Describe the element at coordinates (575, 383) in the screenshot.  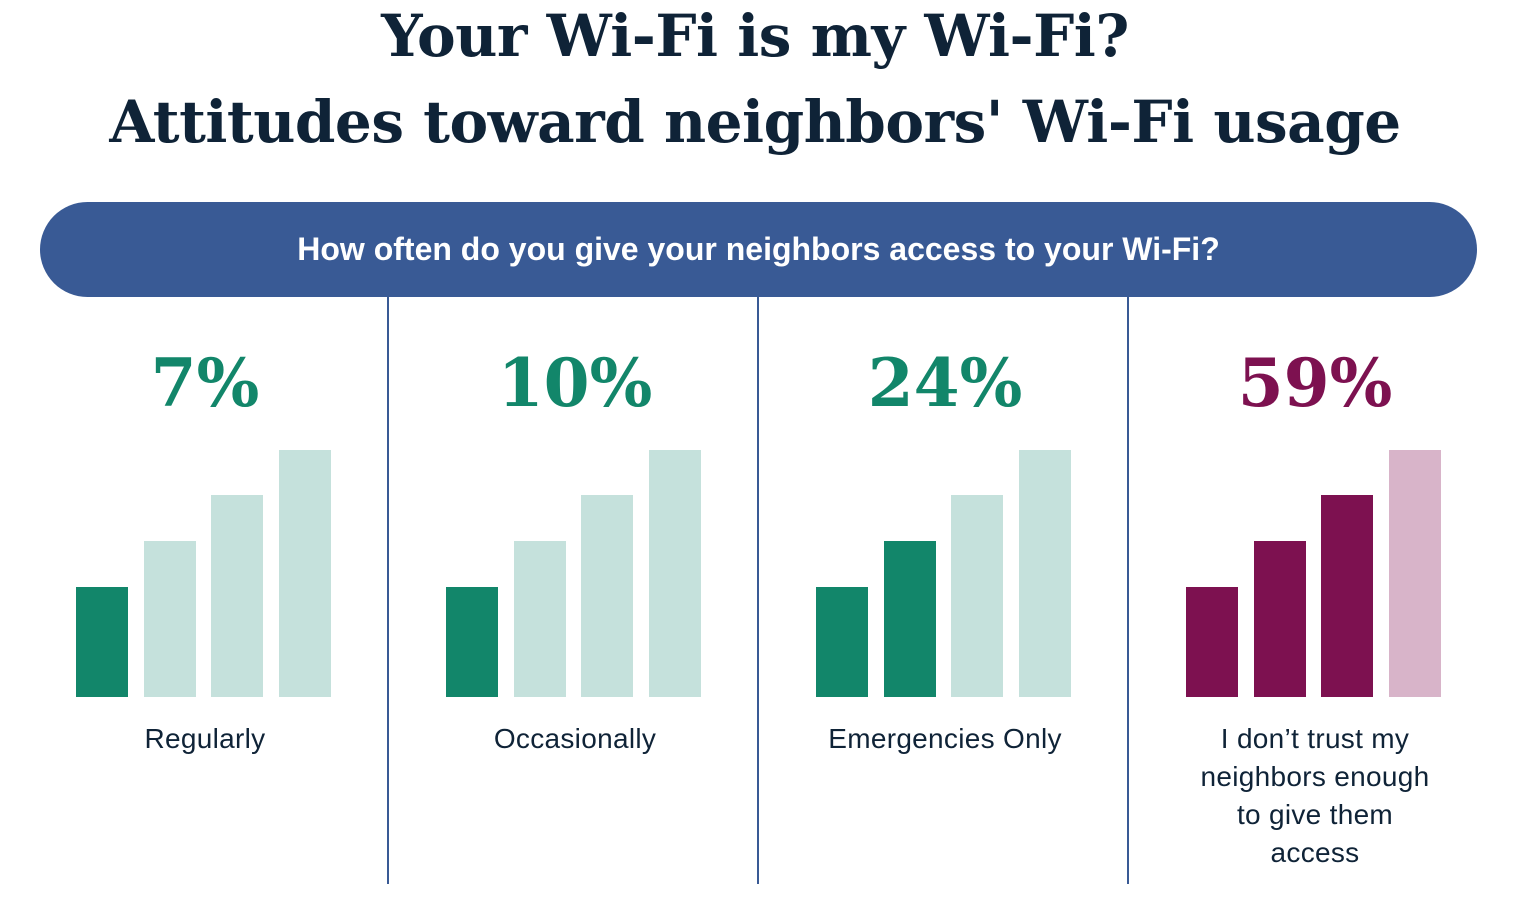
I see `percent-value: 10%` at that location.